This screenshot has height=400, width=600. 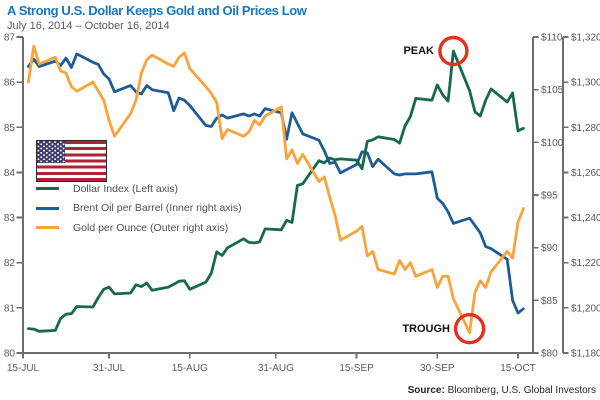 What do you see at coordinates (10, 263) in the screenshot?
I see `left-axis-tick-label: 82` at bounding box center [10, 263].